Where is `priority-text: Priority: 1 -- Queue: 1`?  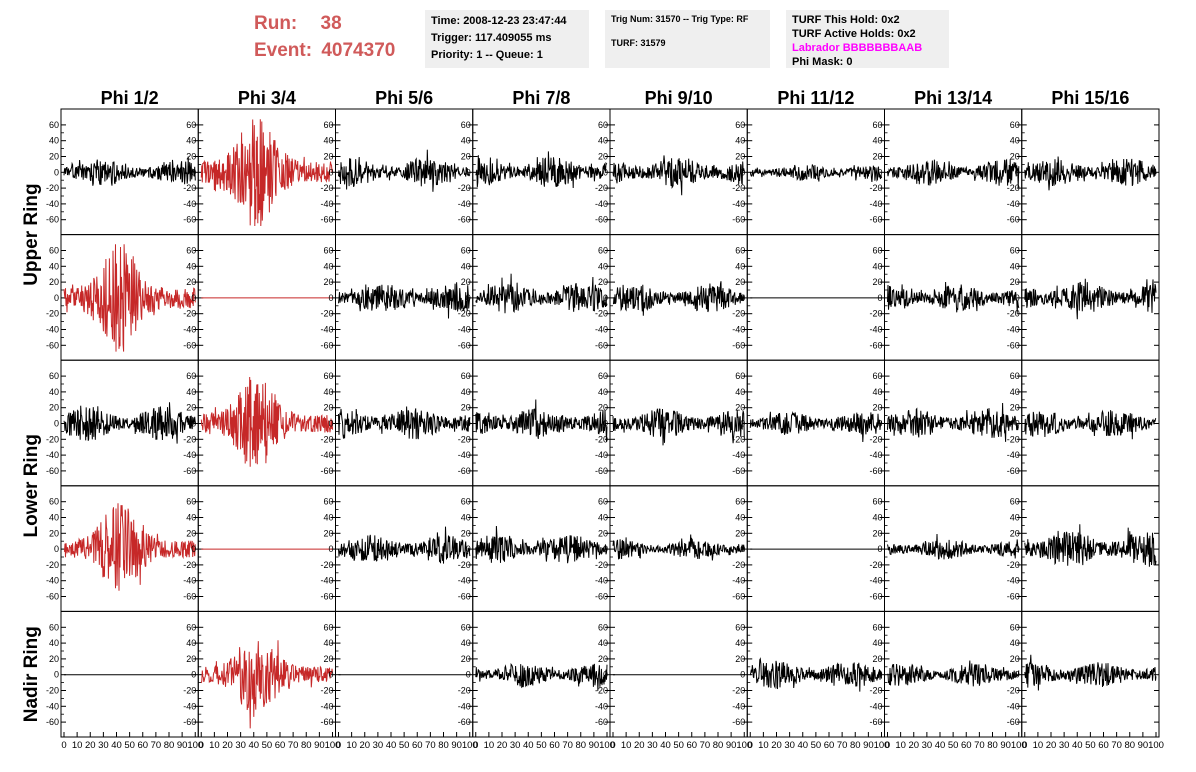
priority-text: Priority: 1 -- Queue: 1 is located at coordinates (487, 55).